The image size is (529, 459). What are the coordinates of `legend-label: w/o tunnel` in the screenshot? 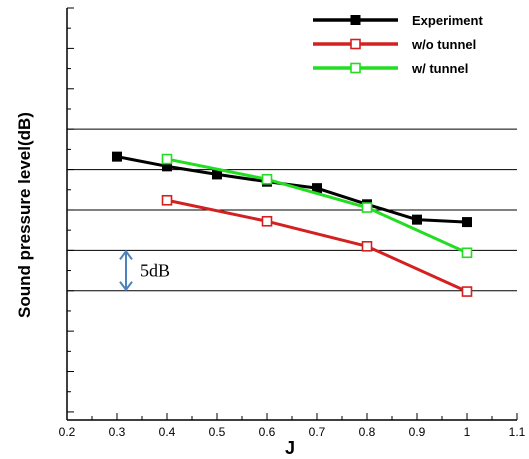 It's located at (443, 44).